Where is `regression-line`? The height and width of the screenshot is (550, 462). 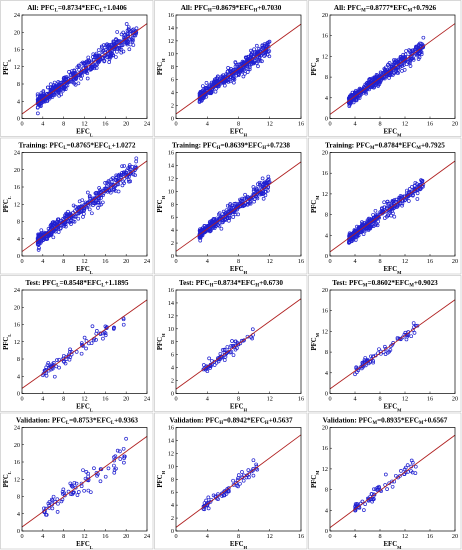 regression-line is located at coordinates (238, 69).